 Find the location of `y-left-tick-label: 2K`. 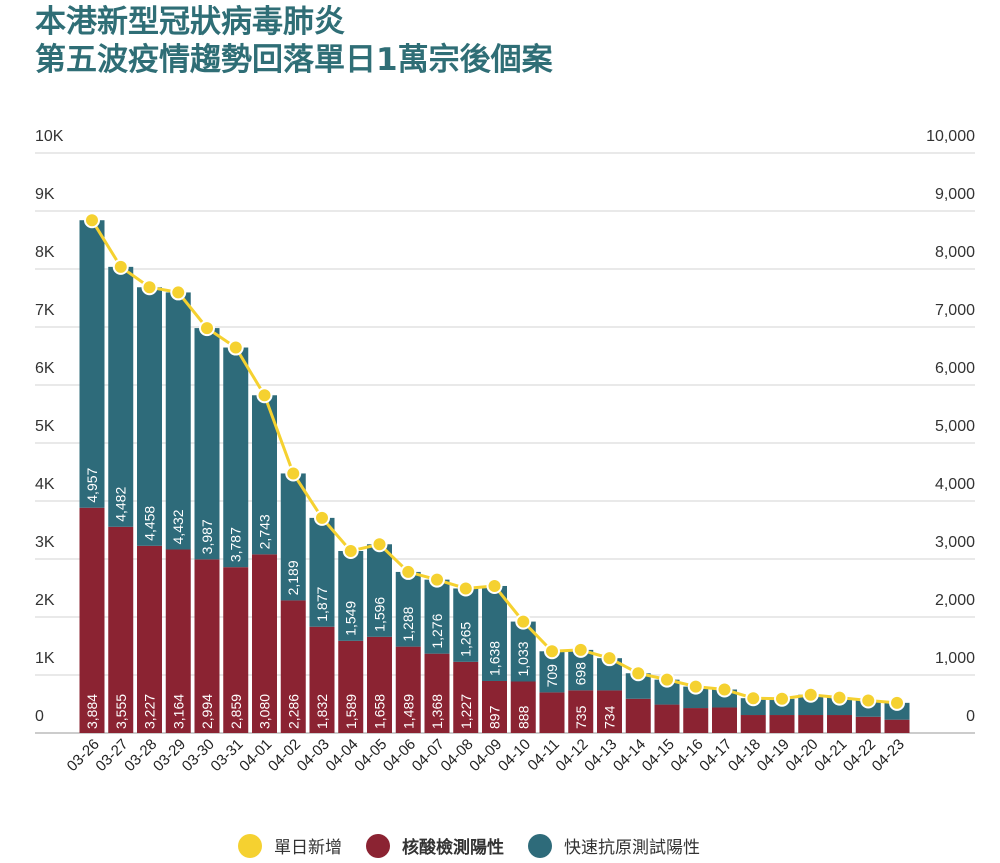

y-left-tick-label: 2K is located at coordinates (45, 600).